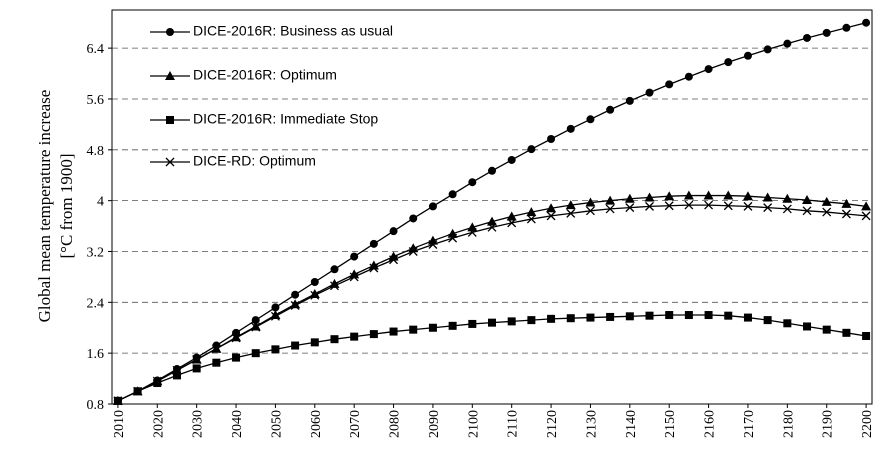  What do you see at coordinates (96, 252) in the screenshot?
I see `y-tick-label: 3.2` at bounding box center [96, 252].